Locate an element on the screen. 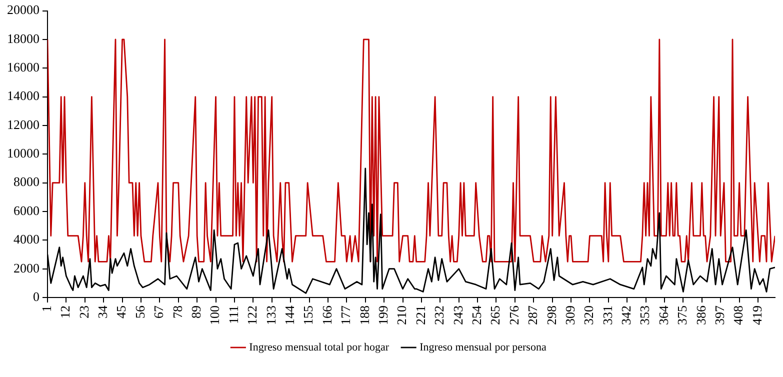  x-tick-label: 353 is located at coordinates (644, 315).